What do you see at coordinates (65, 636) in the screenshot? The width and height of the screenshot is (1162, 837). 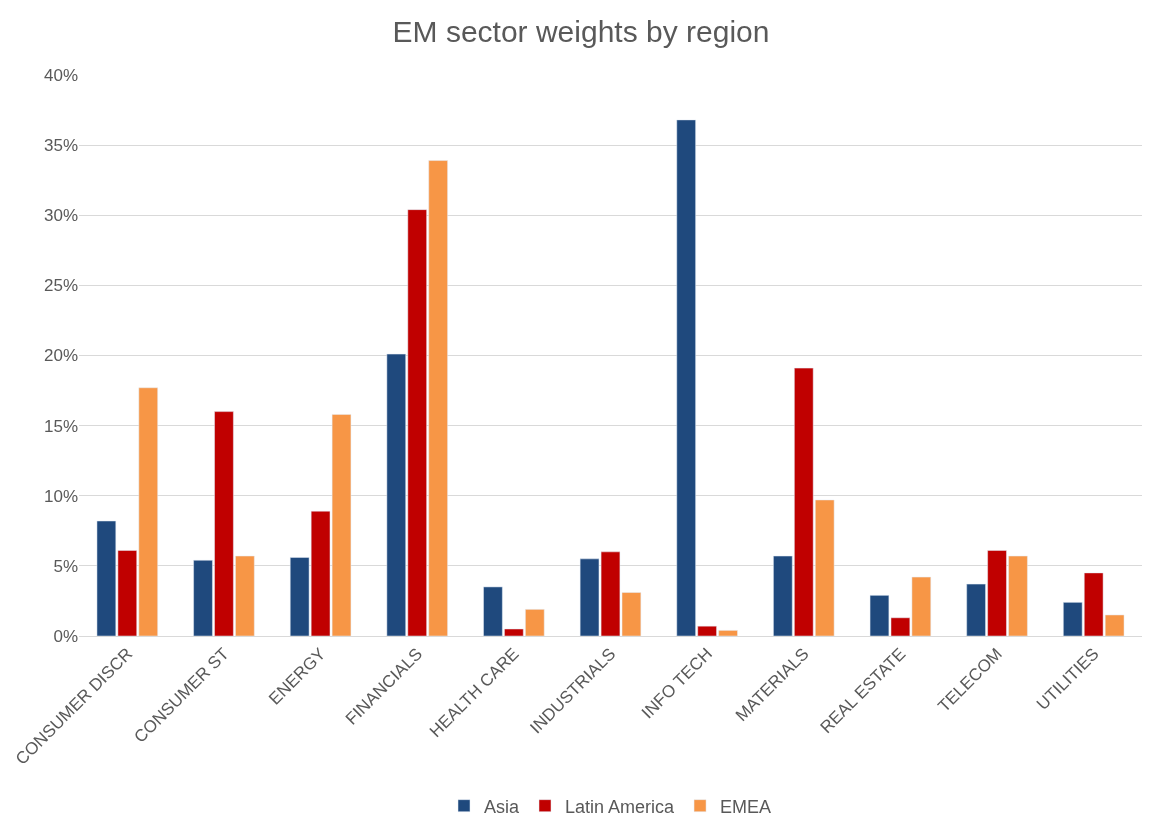 I see `y-tick-label: 0%` at bounding box center [65, 636].